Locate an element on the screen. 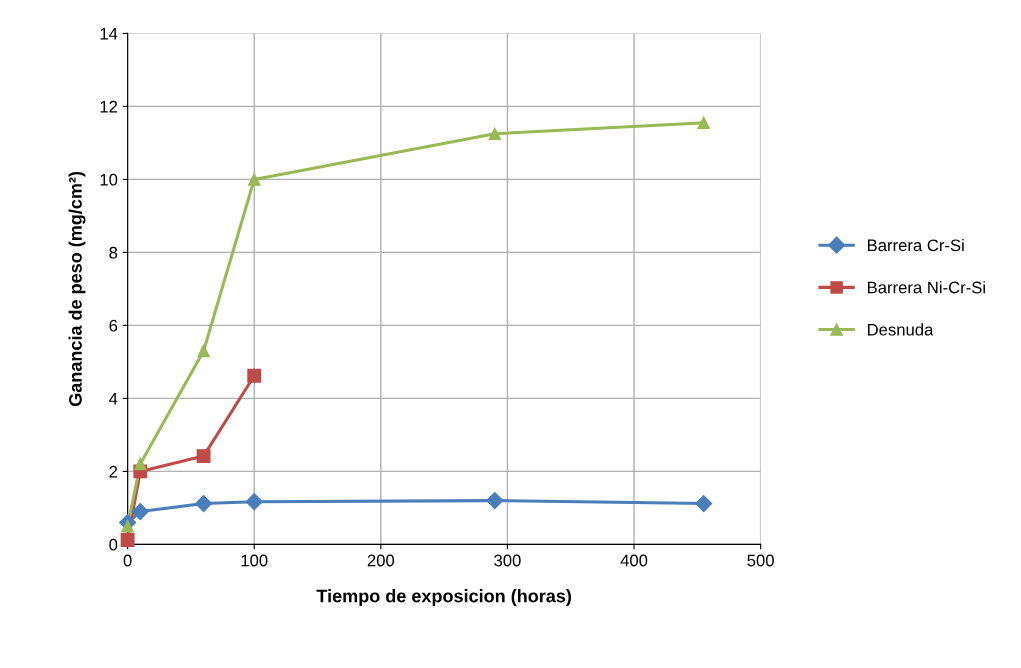 This screenshot has height=668, width=1021. x-tick-label: 300 is located at coordinates (507, 560).